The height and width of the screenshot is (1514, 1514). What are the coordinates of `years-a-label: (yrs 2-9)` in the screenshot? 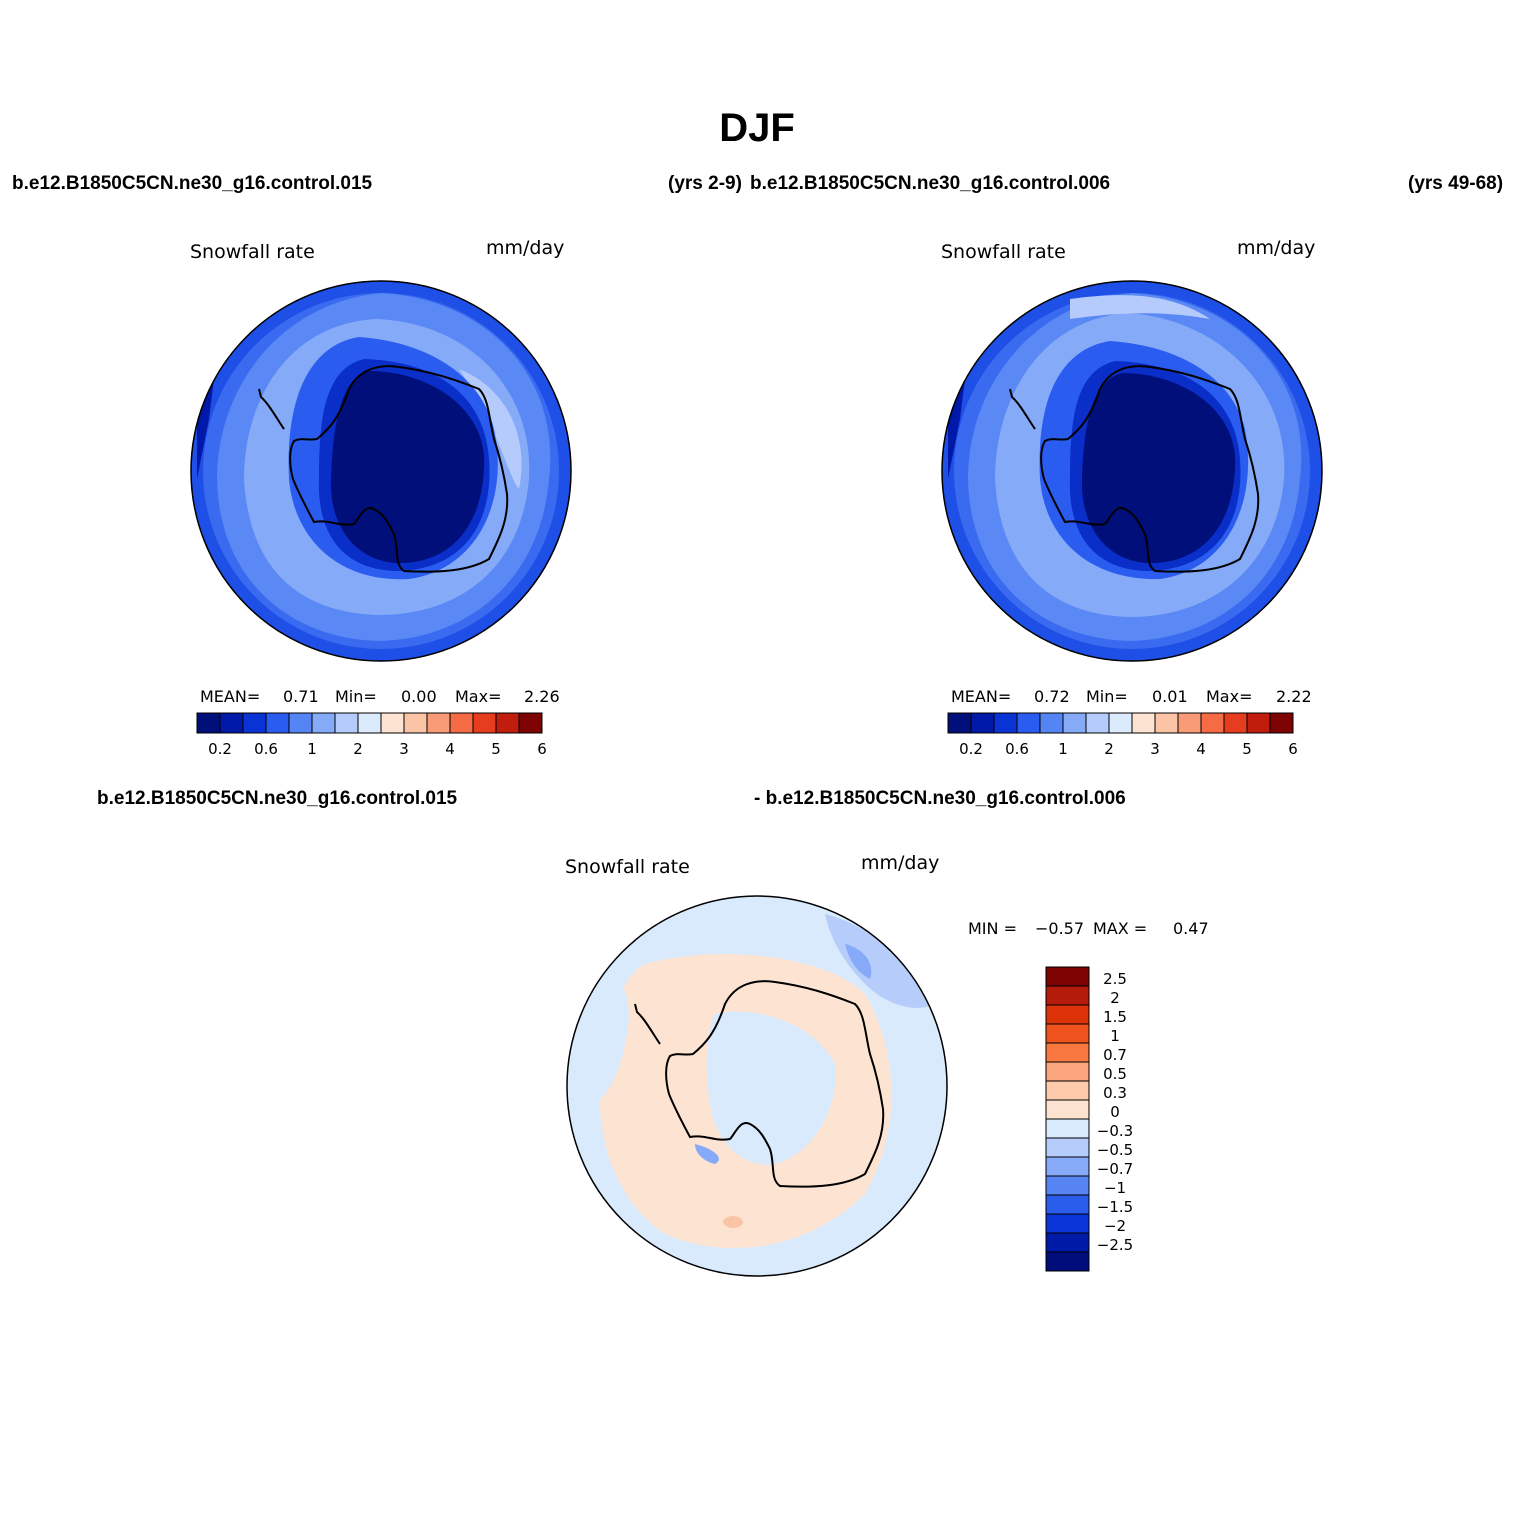 It's located at (705, 183).